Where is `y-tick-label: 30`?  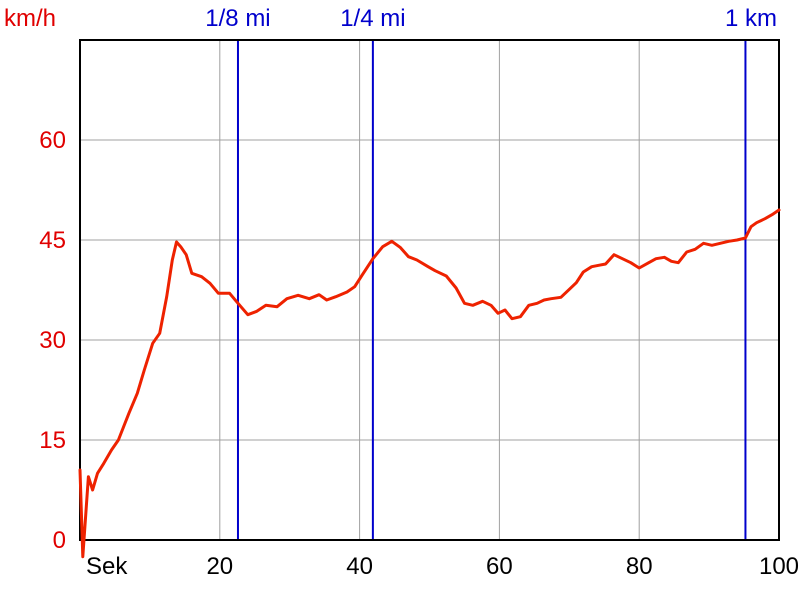 y-tick-label: 30 is located at coordinates (52, 340).